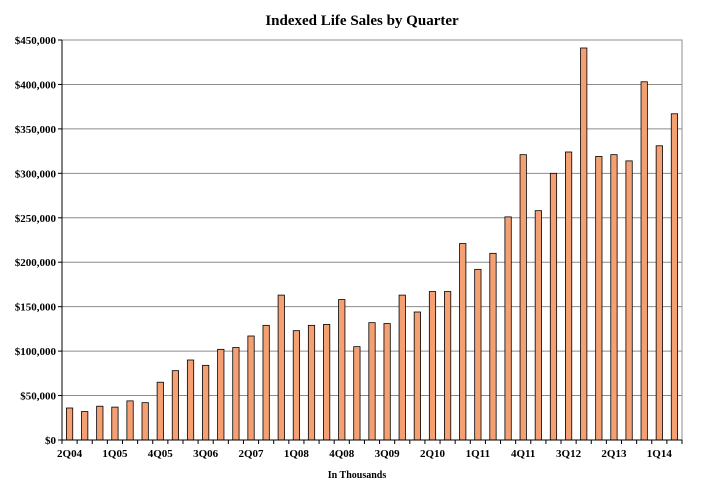  I want to click on y-tick-label: $150,000, so click(36, 308).